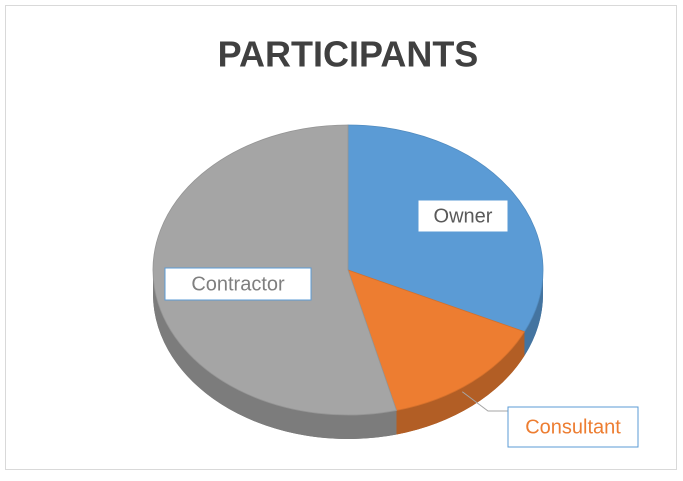  What do you see at coordinates (484, 401) in the screenshot?
I see `leader-line` at bounding box center [484, 401].